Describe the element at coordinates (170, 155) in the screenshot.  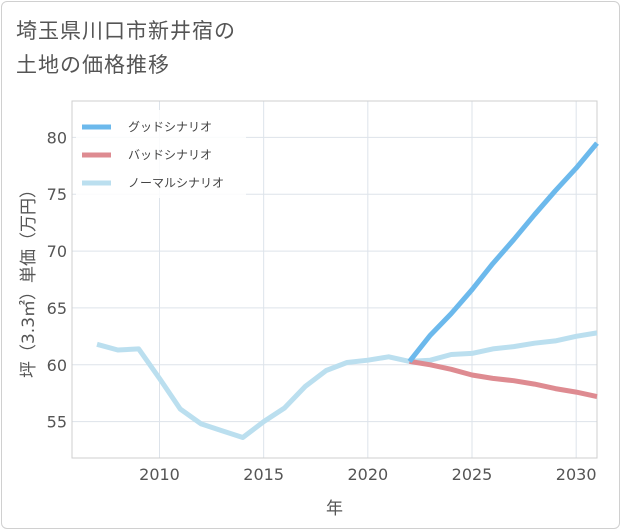
I see `legend-label: バッドシナリオ` at that location.